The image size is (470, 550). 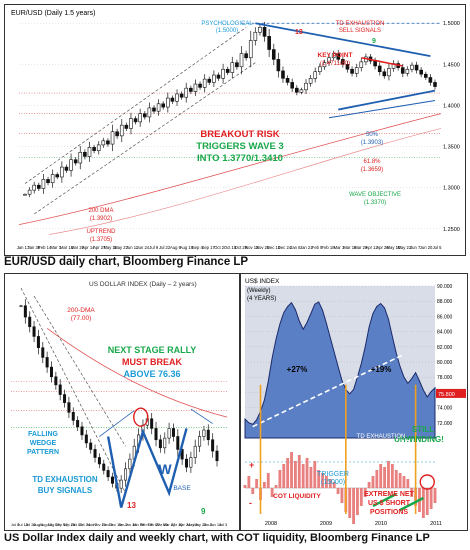 What do you see at coordinates (297, 496) in the screenshot?
I see `cot-liquidity-label: COT LIQUIDITY` at bounding box center [297, 496].